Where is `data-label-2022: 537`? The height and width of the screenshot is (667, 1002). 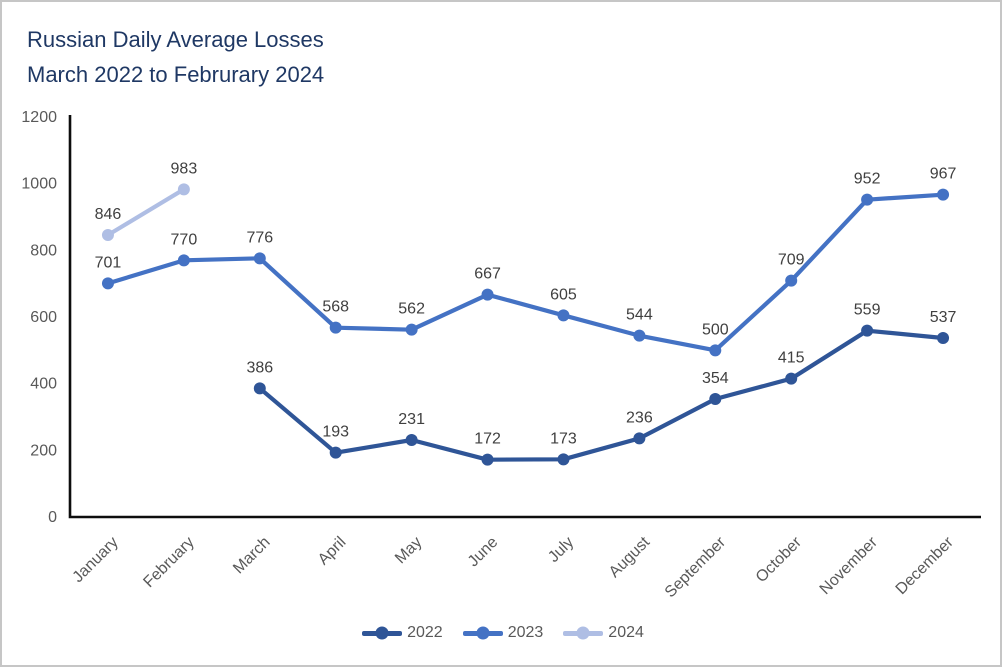
data-label-2022: 537 is located at coordinates (943, 317).